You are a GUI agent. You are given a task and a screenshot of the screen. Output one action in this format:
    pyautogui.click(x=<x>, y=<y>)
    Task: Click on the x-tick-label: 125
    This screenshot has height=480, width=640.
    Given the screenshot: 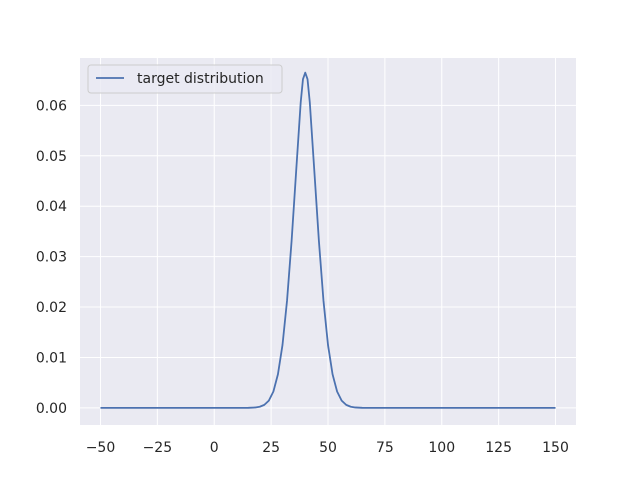 What is the action you would take?
    pyautogui.click(x=498, y=448)
    